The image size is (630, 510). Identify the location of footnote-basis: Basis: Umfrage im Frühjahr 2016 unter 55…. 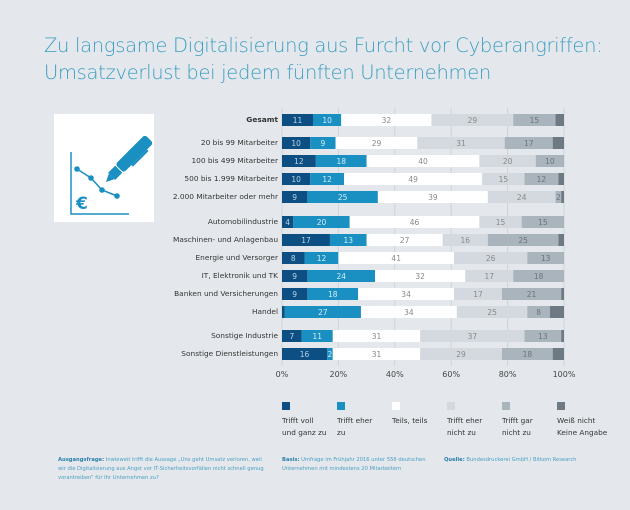
(357, 465).